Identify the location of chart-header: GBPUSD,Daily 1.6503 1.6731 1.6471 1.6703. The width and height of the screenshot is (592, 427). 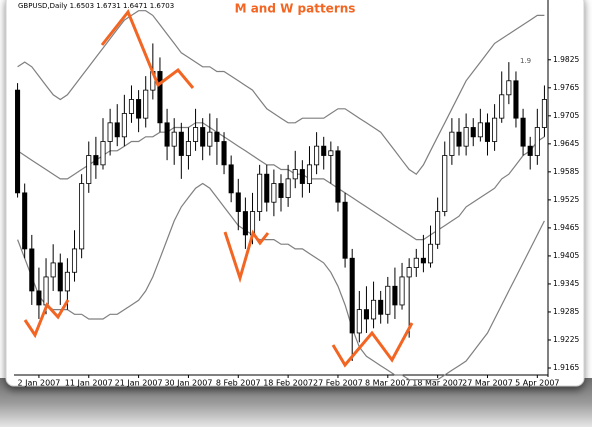
(96, 6).